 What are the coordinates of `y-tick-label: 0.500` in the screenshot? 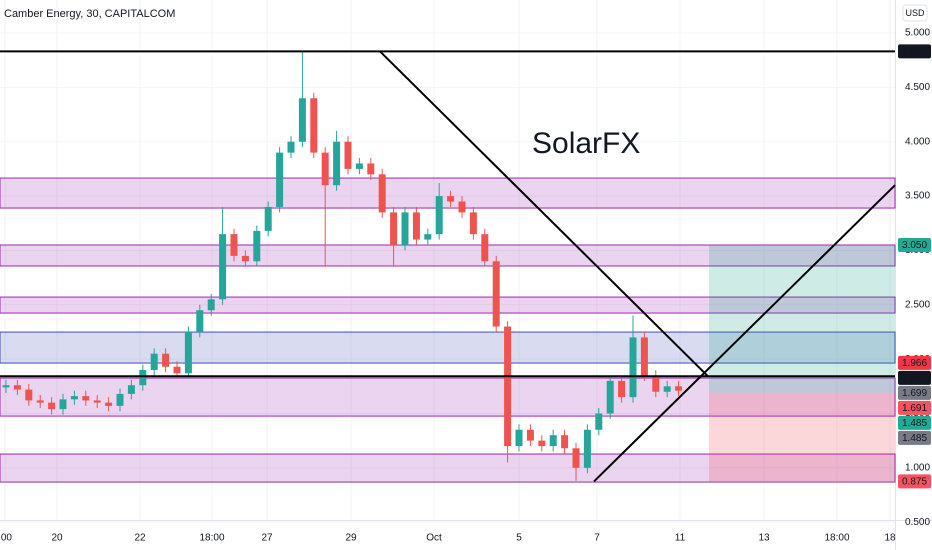 It's located at (917, 522).